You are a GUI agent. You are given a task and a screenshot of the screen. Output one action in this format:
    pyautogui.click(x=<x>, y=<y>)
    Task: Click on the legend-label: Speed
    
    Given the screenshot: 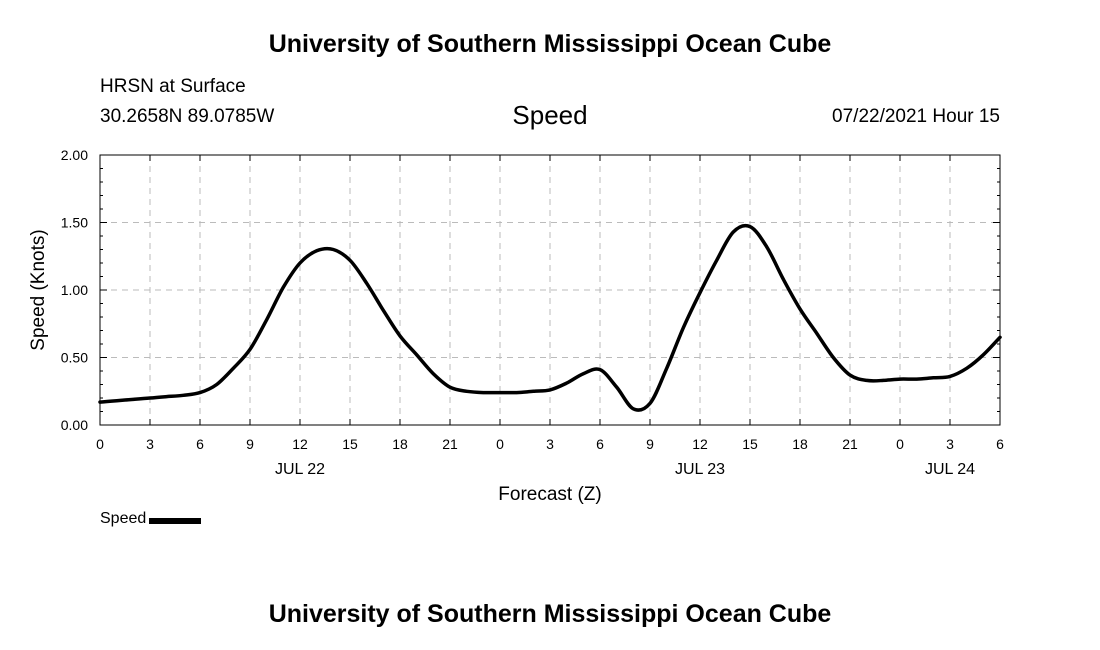 What is the action you would take?
    pyautogui.click(x=123, y=518)
    